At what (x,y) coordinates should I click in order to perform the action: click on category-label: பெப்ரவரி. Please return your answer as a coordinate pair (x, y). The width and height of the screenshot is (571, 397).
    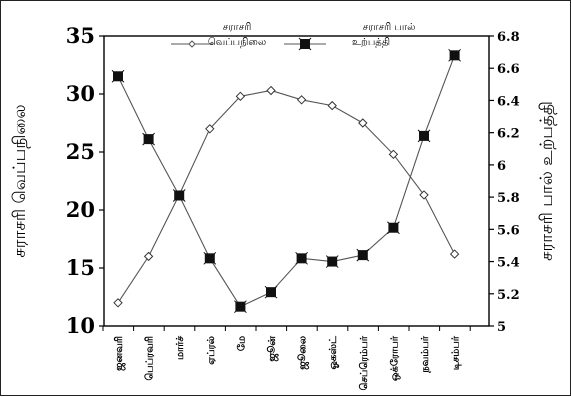
    Looking at the image, I should click on (150, 358).